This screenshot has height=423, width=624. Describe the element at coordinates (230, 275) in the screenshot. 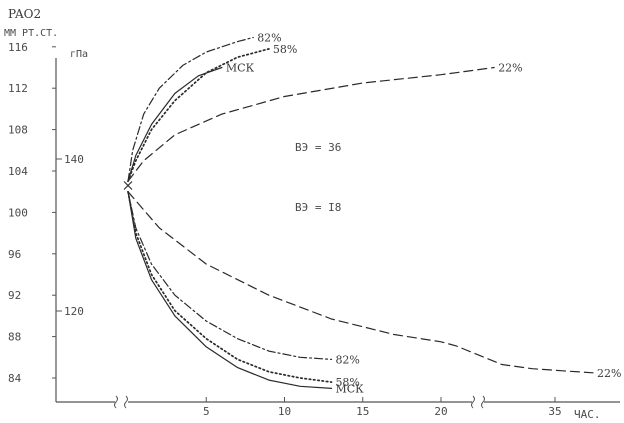

I see `series-4-line` at that location.